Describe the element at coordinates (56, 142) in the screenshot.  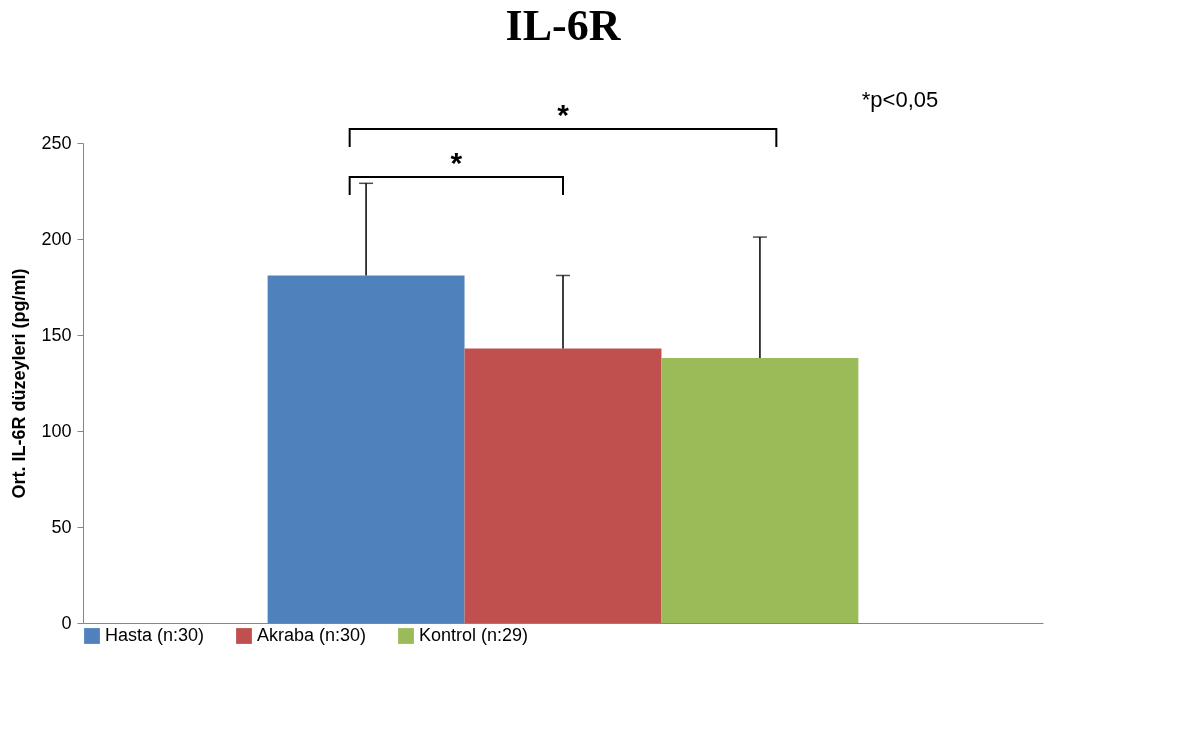
I see `y-tick-label: 250` at that location.